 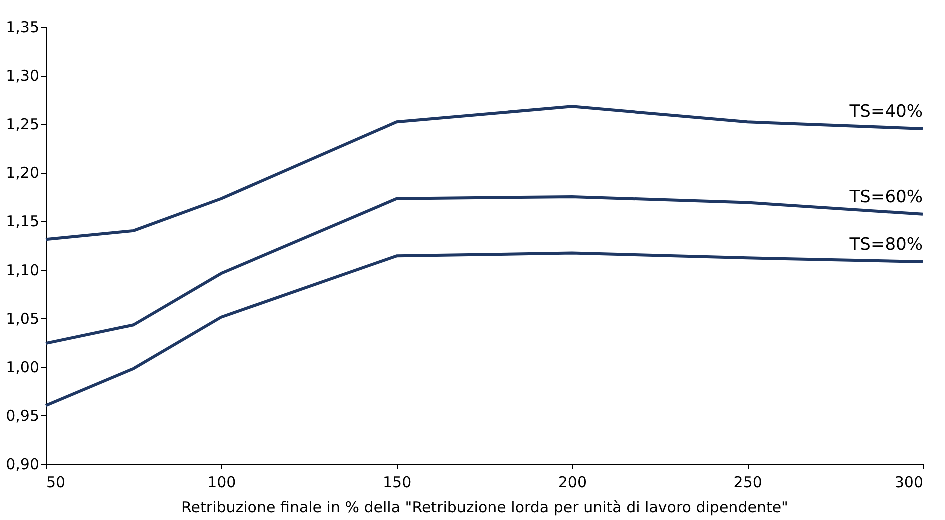 What do you see at coordinates (222, 483) in the screenshot?
I see `x-tick-label: 100` at bounding box center [222, 483].